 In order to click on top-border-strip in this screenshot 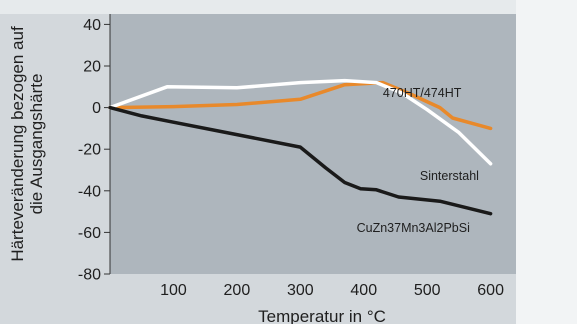, I will do `click(258, 7)`.